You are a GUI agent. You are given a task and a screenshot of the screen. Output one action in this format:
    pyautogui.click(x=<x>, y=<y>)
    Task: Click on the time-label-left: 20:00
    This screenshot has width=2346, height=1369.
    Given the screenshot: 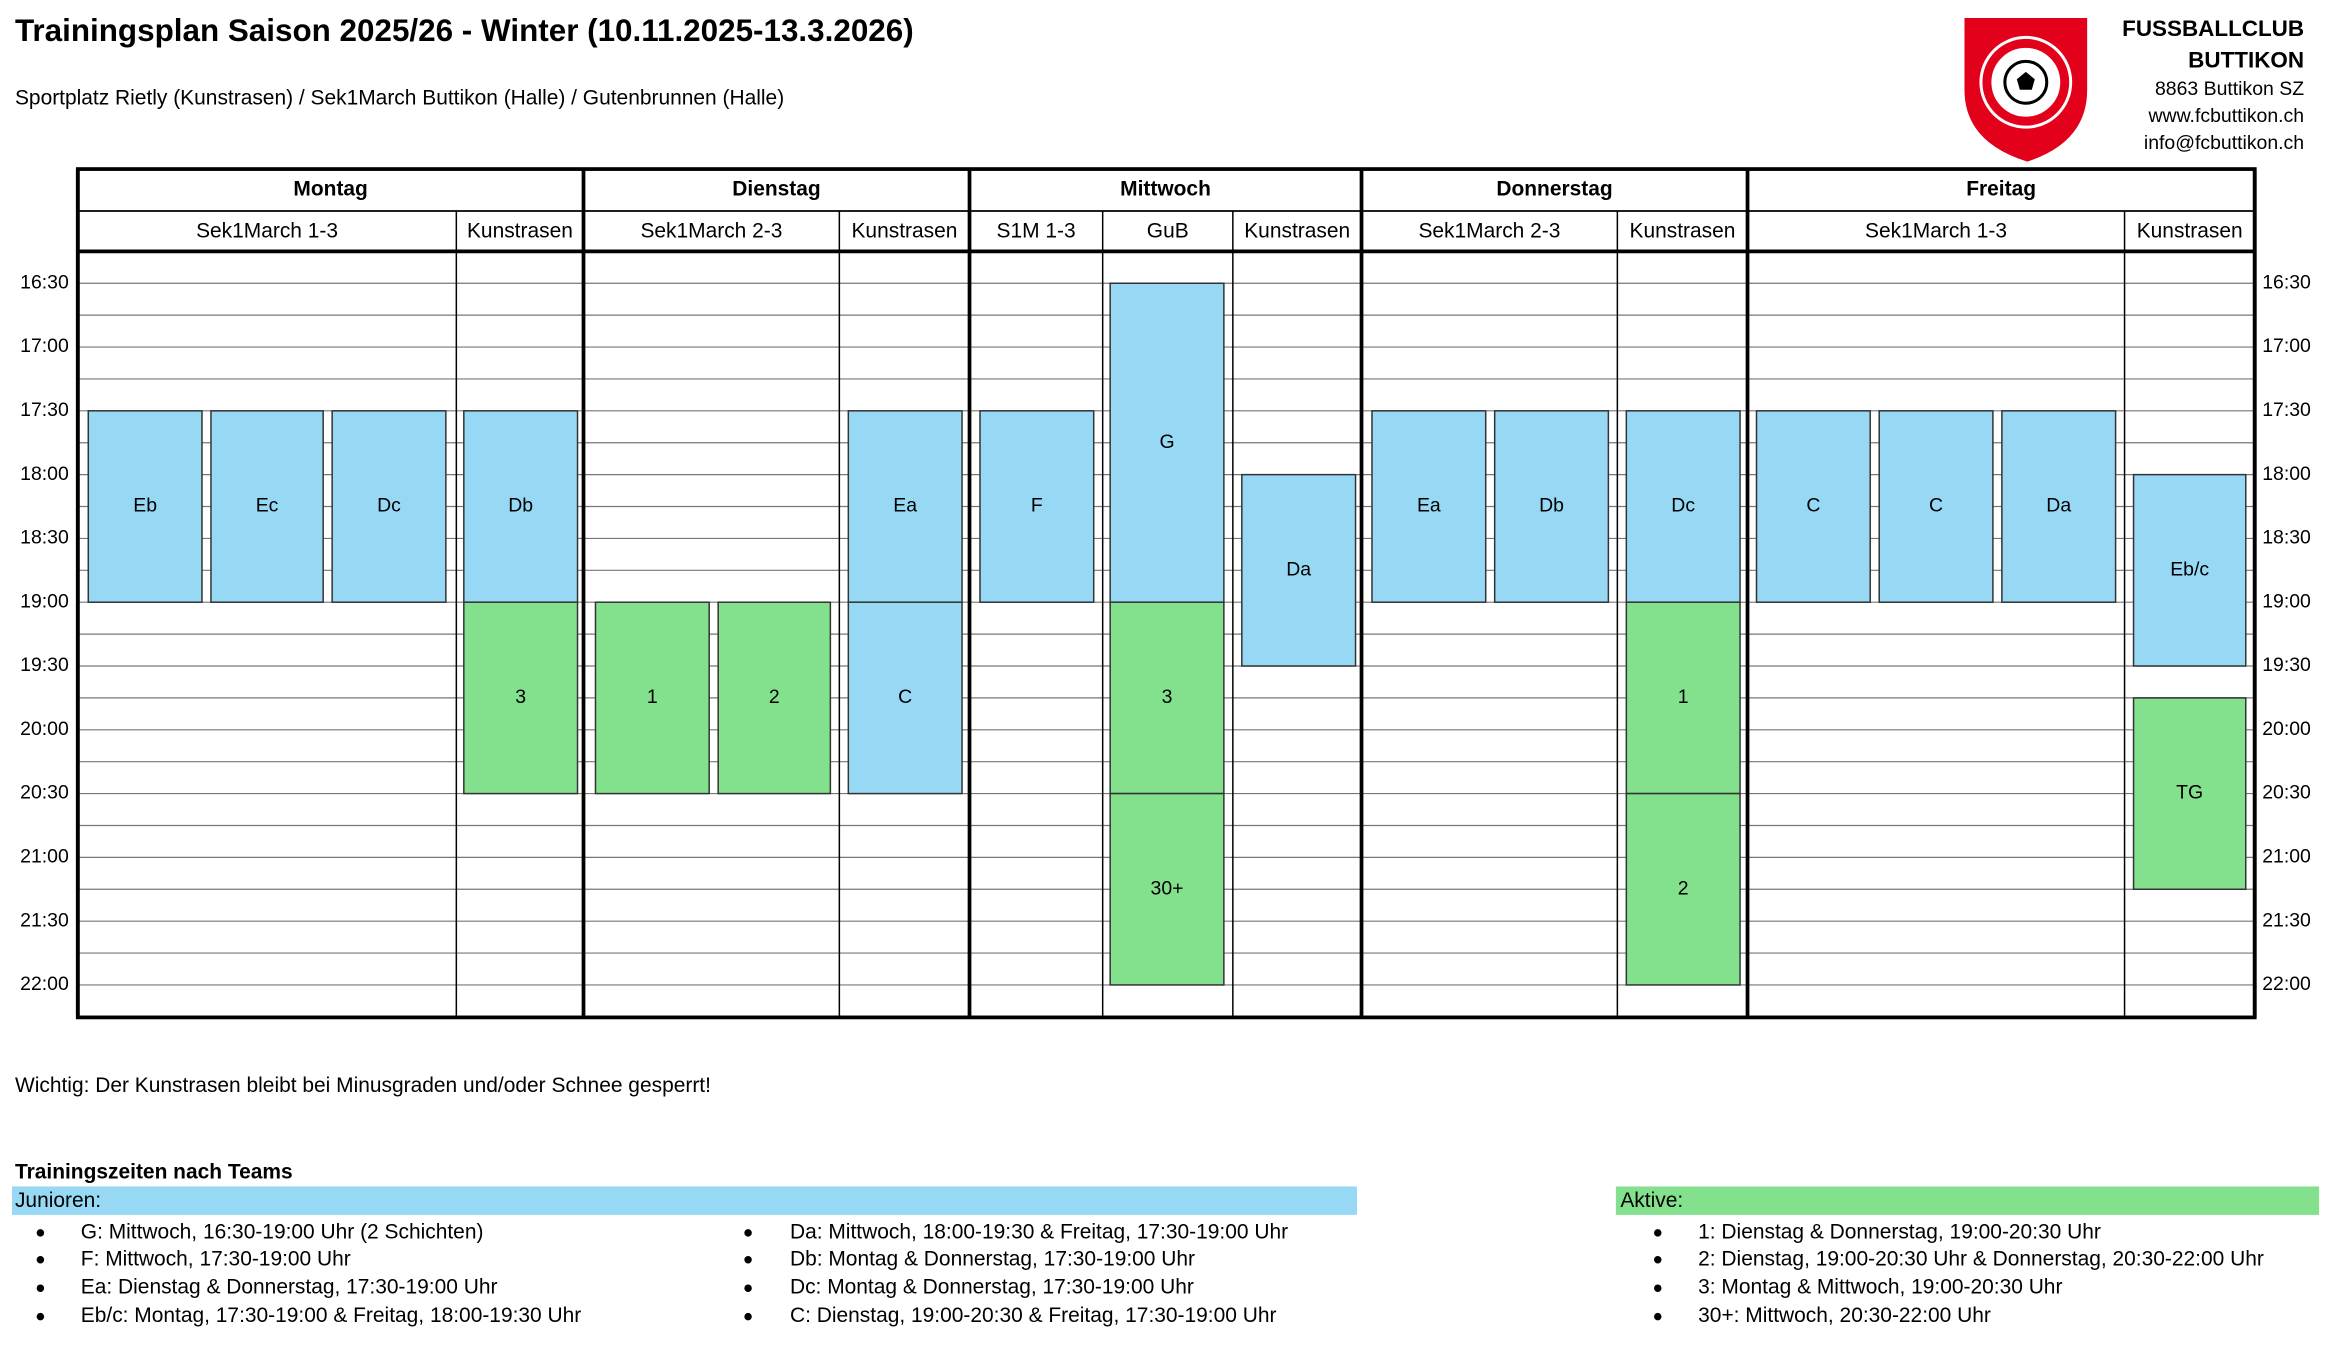 What is the action you would take?
    pyautogui.click(x=44, y=729)
    